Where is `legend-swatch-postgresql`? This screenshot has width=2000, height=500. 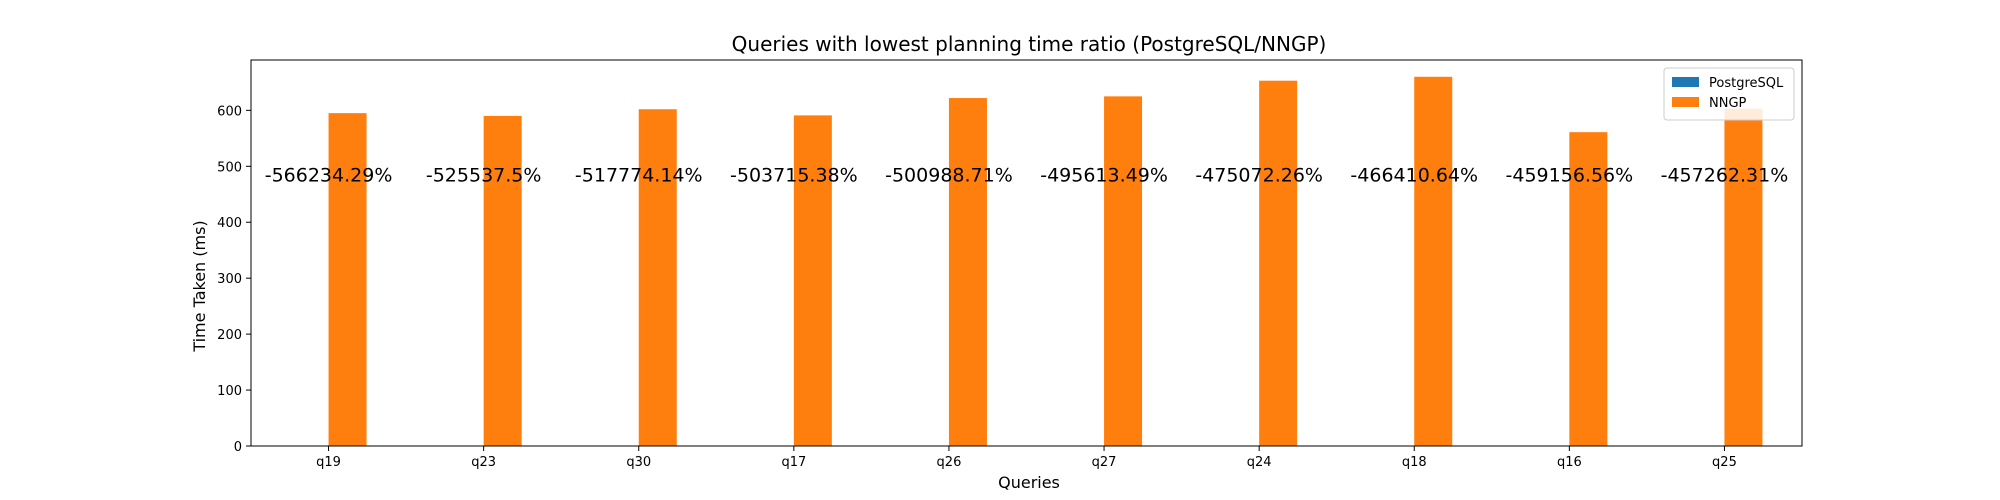 legend-swatch-postgresql is located at coordinates (1685, 82).